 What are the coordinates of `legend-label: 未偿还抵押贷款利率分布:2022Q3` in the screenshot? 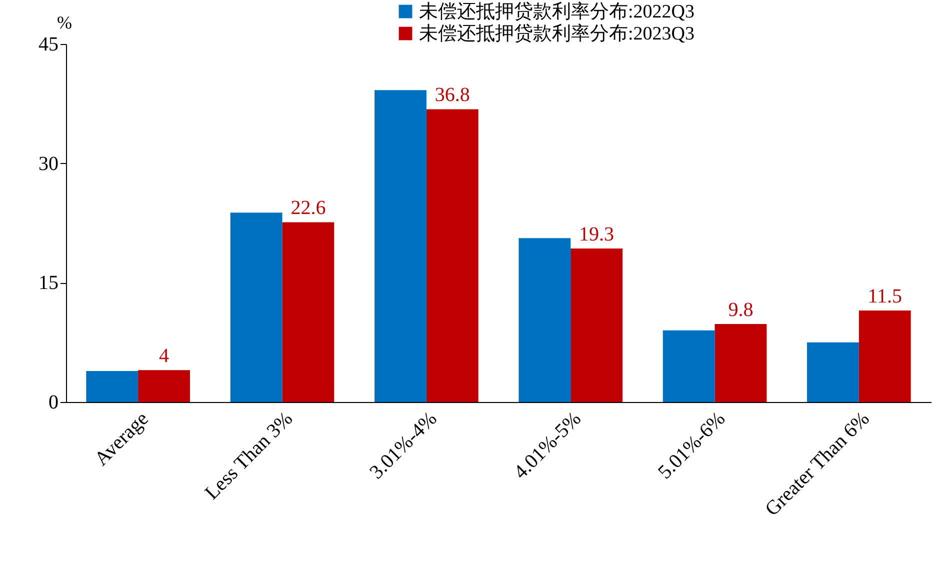 It's located at (556, 11).